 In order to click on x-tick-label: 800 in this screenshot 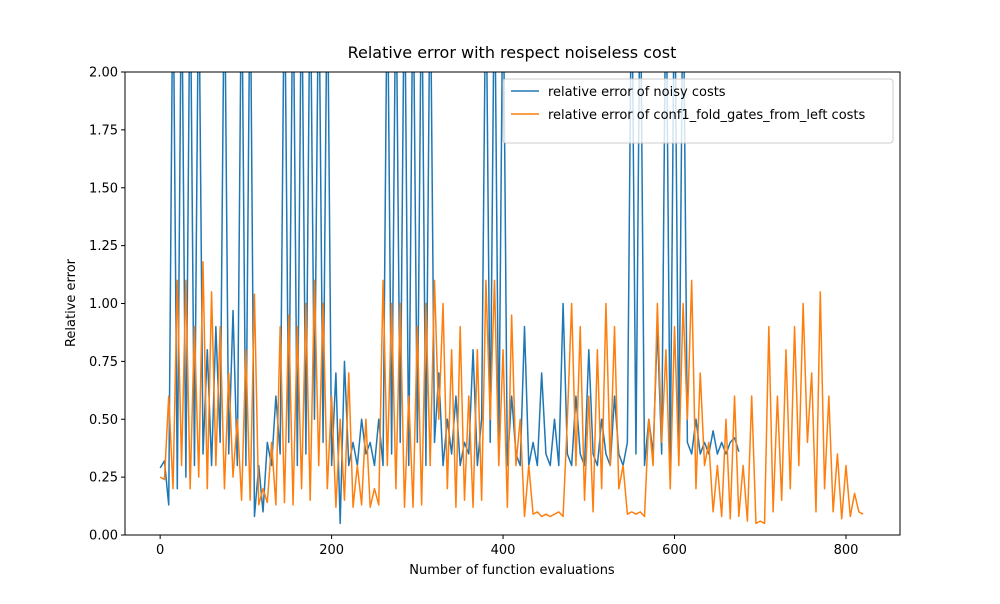, I will do `click(846, 550)`.